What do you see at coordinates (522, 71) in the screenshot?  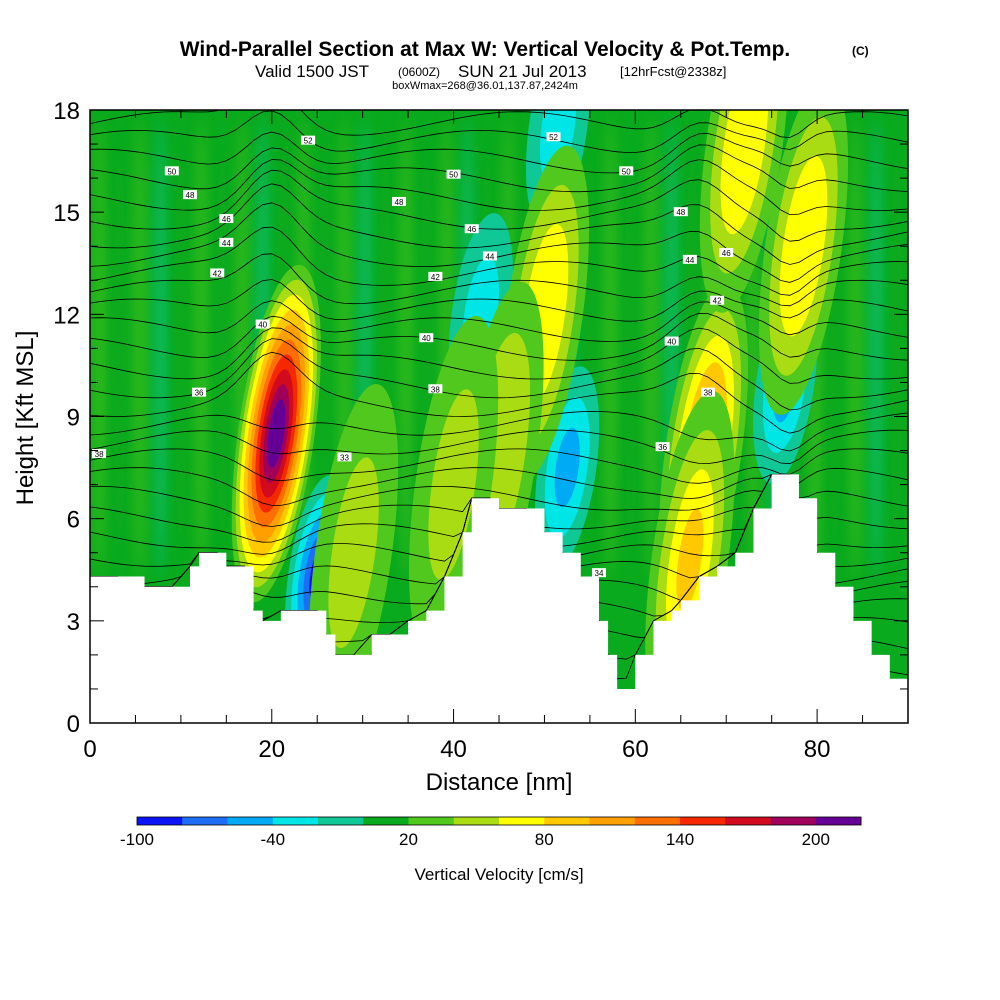 I see `subtitle-date: SUN 21 Jul 2013` at bounding box center [522, 71].